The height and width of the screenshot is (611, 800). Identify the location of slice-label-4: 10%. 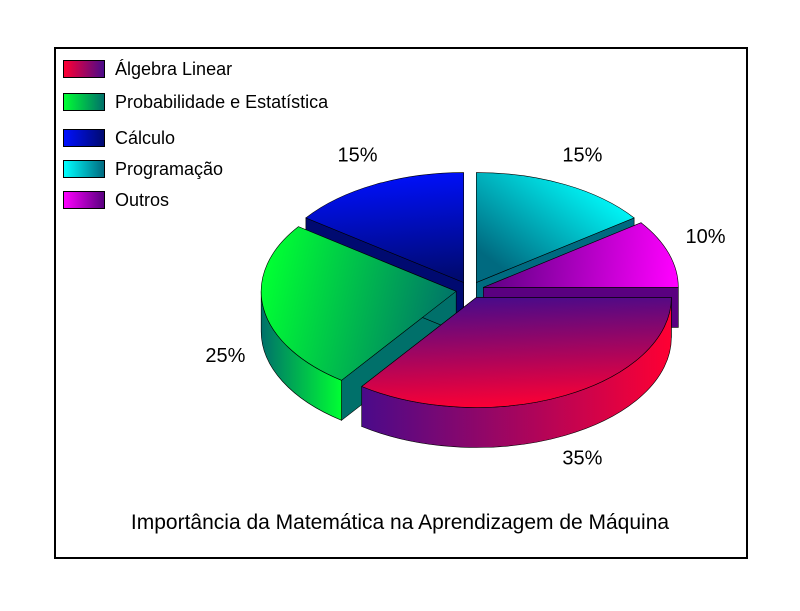
(706, 237).